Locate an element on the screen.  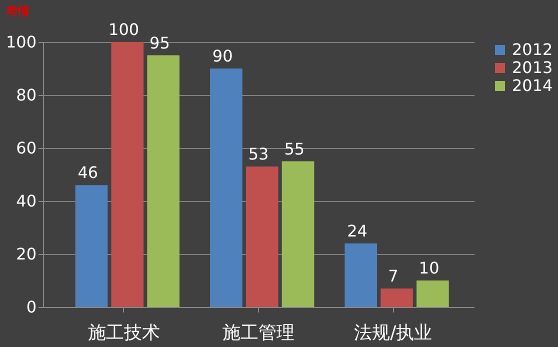
chart-title: 考情 is located at coordinates (17, 11).